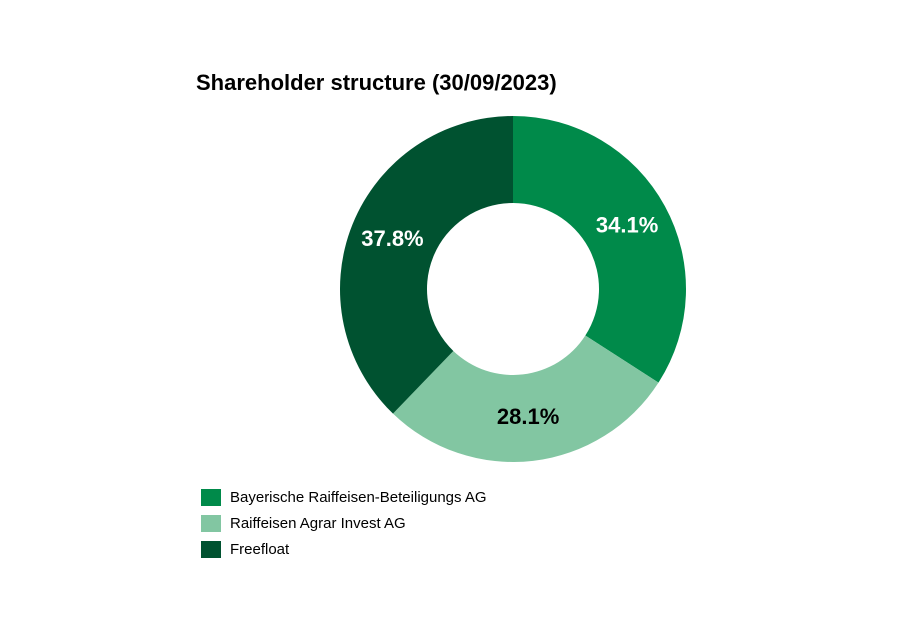  Describe the element at coordinates (318, 523) in the screenshot. I see `legend-label: Raiffeisen Agrar Invest AG` at that location.